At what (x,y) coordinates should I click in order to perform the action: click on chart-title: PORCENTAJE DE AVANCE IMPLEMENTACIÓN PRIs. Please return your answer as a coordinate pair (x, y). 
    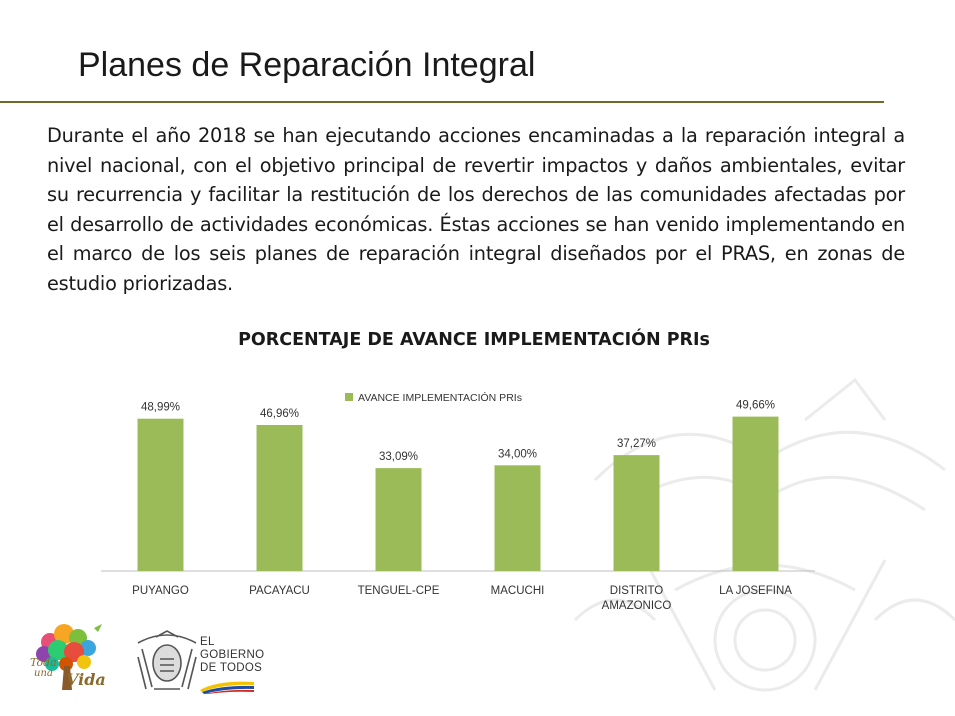
    Looking at the image, I should click on (474, 340).